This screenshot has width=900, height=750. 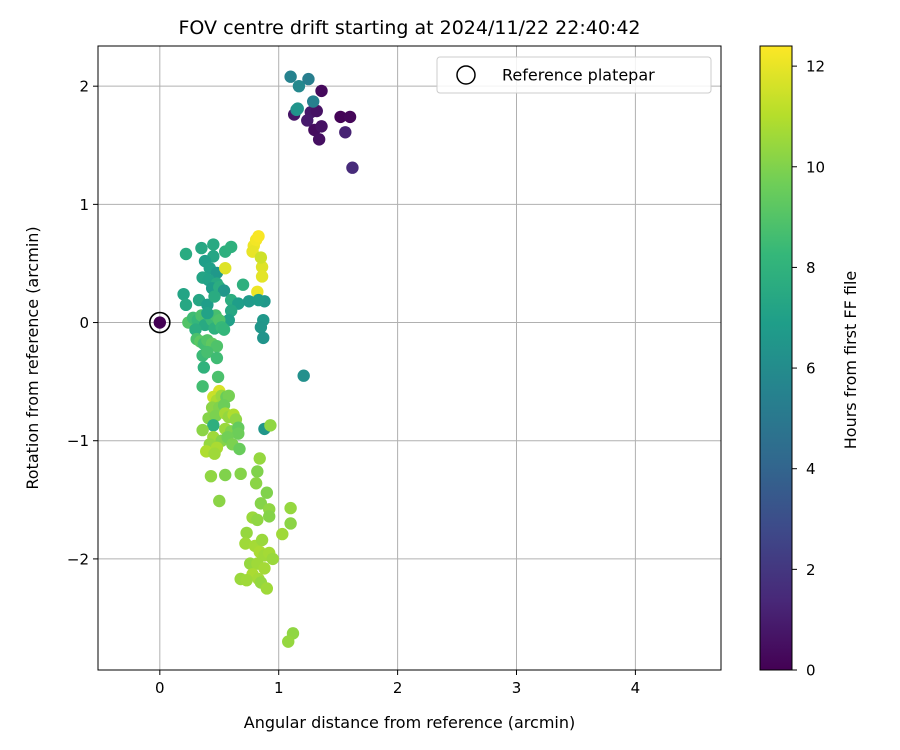 I want to click on y-tick-label: −1, so click(x=78, y=441).